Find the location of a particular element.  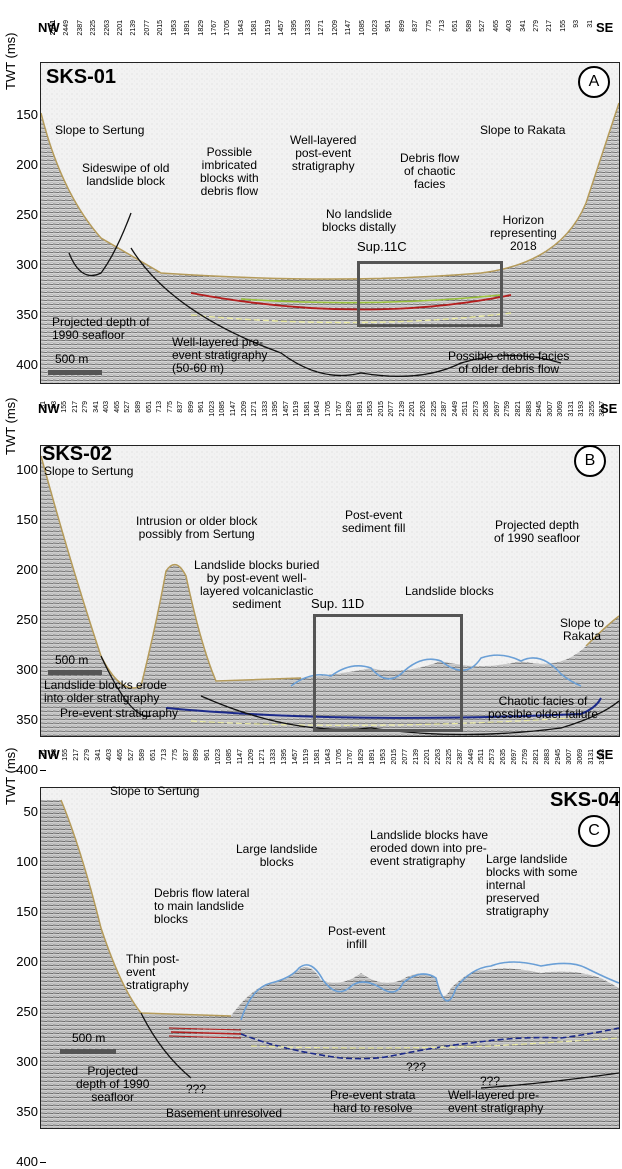

trace-number: 341 is located at coordinates (96, 407).